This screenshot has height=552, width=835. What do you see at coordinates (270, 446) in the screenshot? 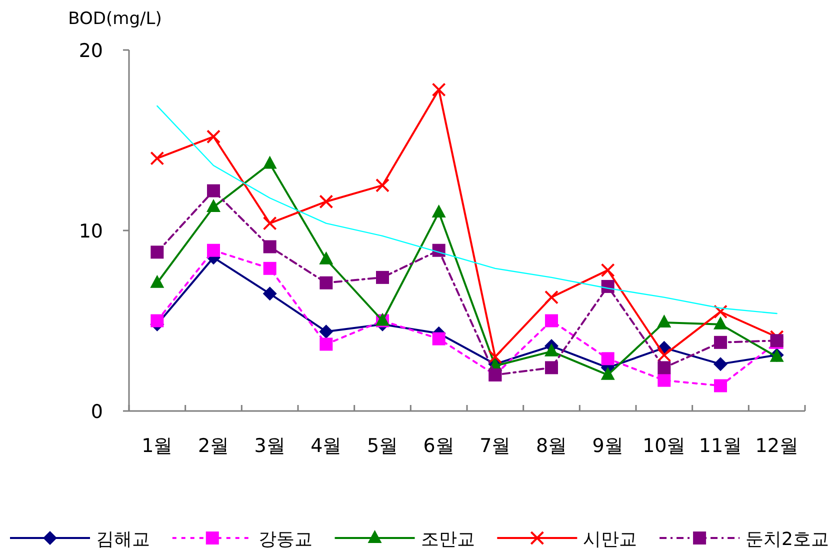
I see `x-tick-label: 3월` at bounding box center [270, 446].